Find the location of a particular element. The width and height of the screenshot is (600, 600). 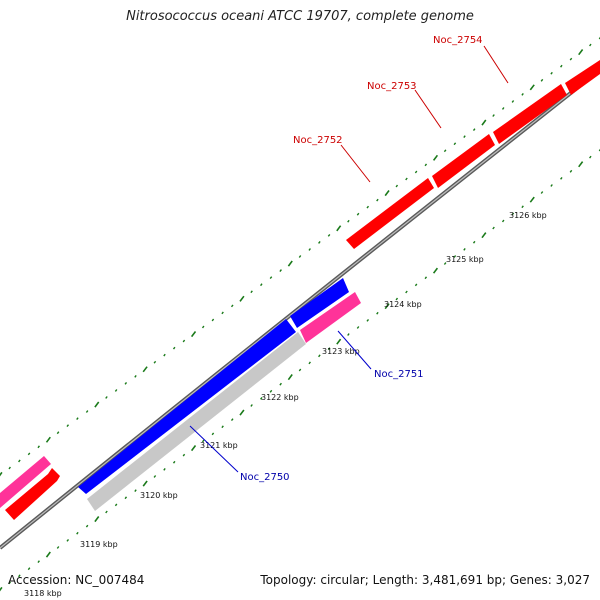

gene-label-noc-2750: Noc_2750 is located at coordinates (265, 477).